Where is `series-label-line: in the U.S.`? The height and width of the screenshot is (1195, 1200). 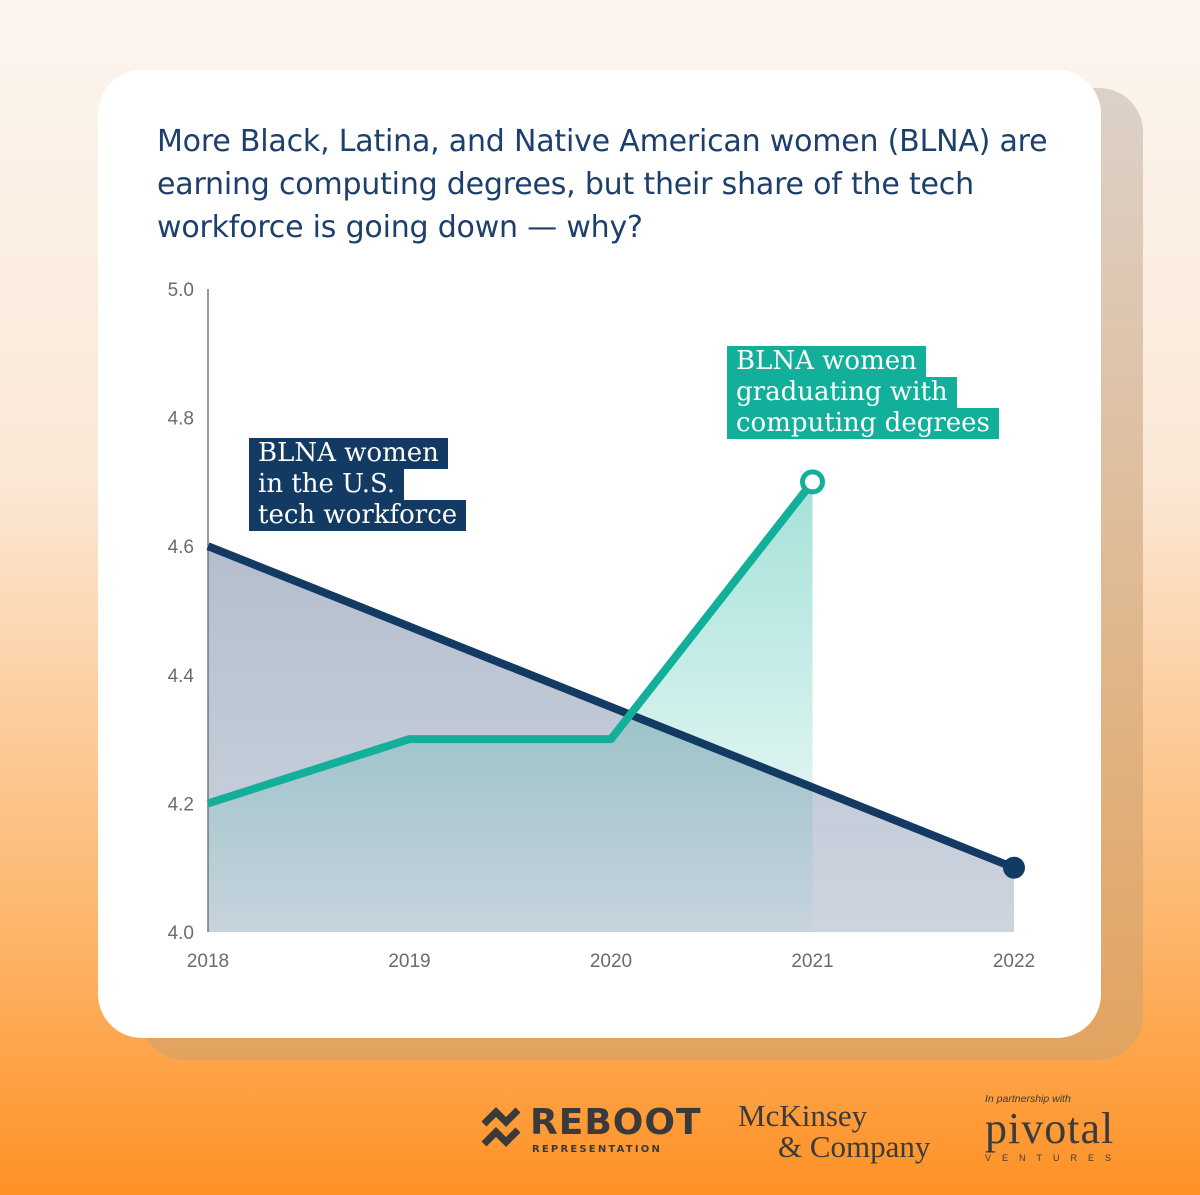
series-label-line: in the U.S. is located at coordinates (327, 484).